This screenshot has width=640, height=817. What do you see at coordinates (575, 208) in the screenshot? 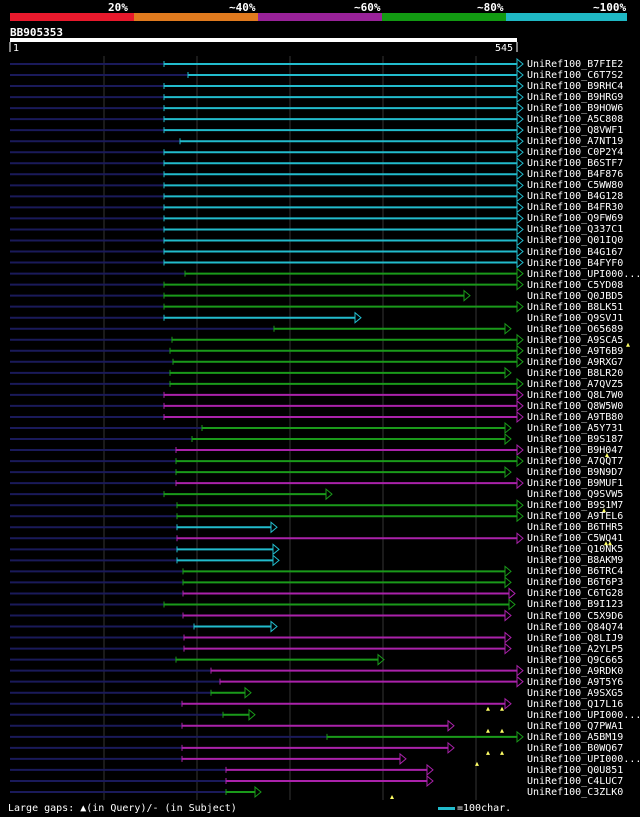
I see `hit-label: UniRef100_B4FR30` at bounding box center [575, 208].